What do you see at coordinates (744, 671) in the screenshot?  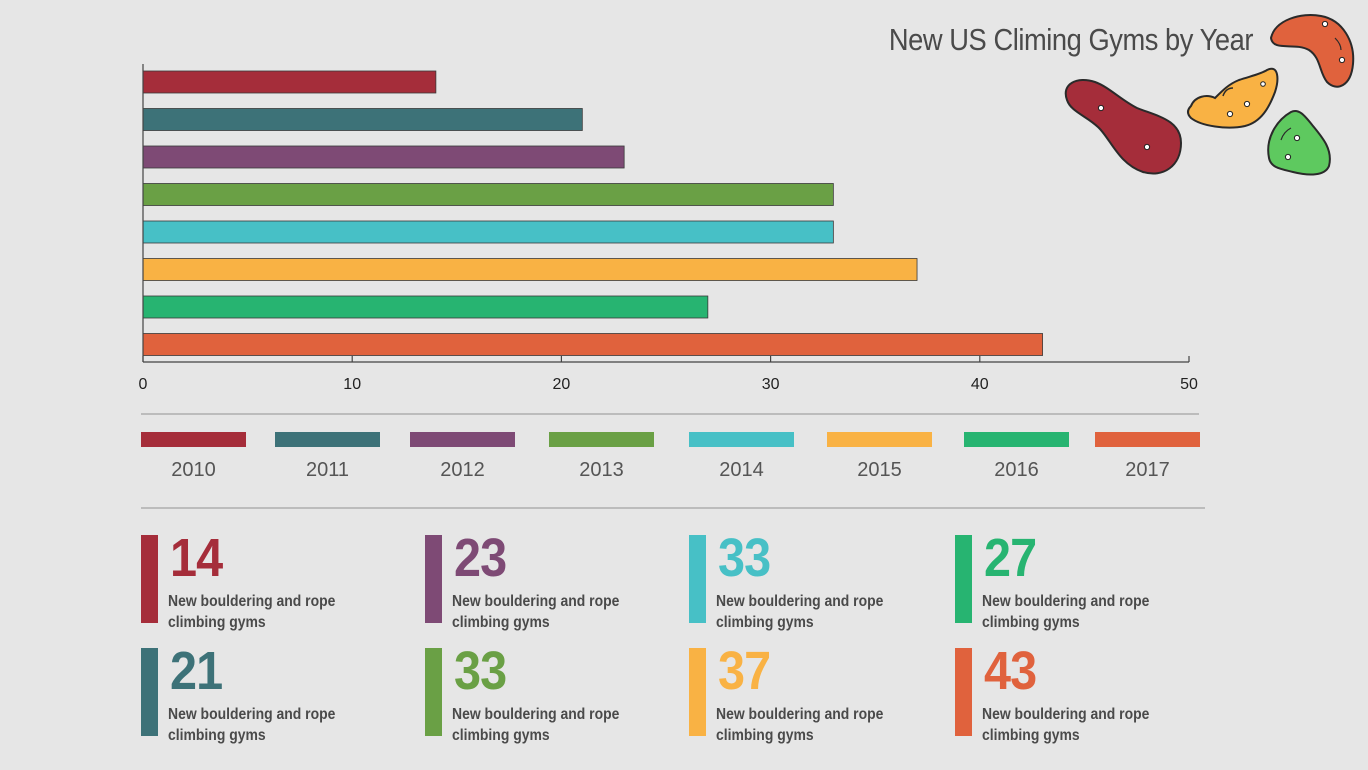 I see `stat-value: 37` at bounding box center [744, 671].